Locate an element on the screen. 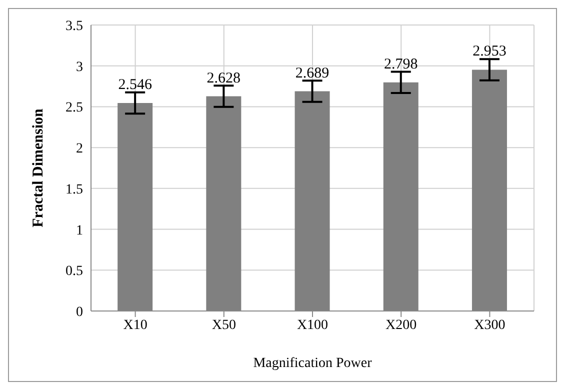 The image size is (565, 390). data-label: 2.546 is located at coordinates (135, 84).